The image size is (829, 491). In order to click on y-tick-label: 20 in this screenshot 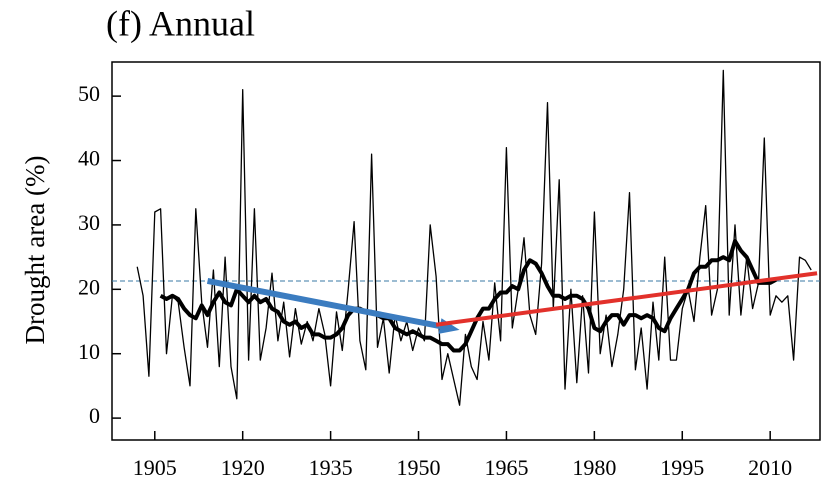, I will do `click(89, 286)`.